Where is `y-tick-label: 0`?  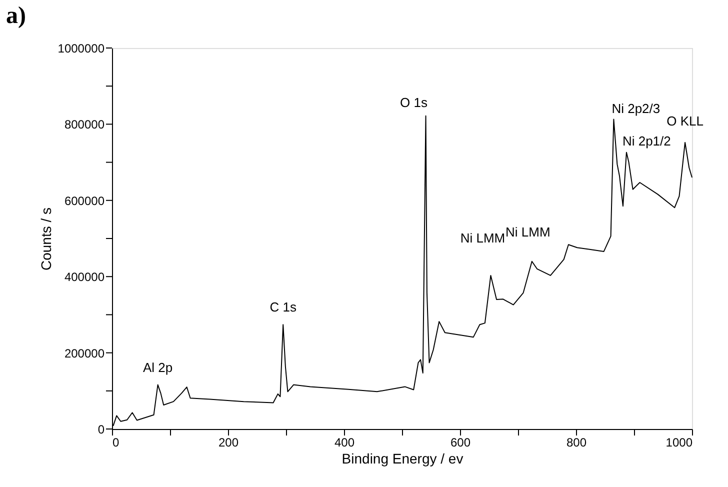
y-tick-label: 0 is located at coordinates (101, 429).